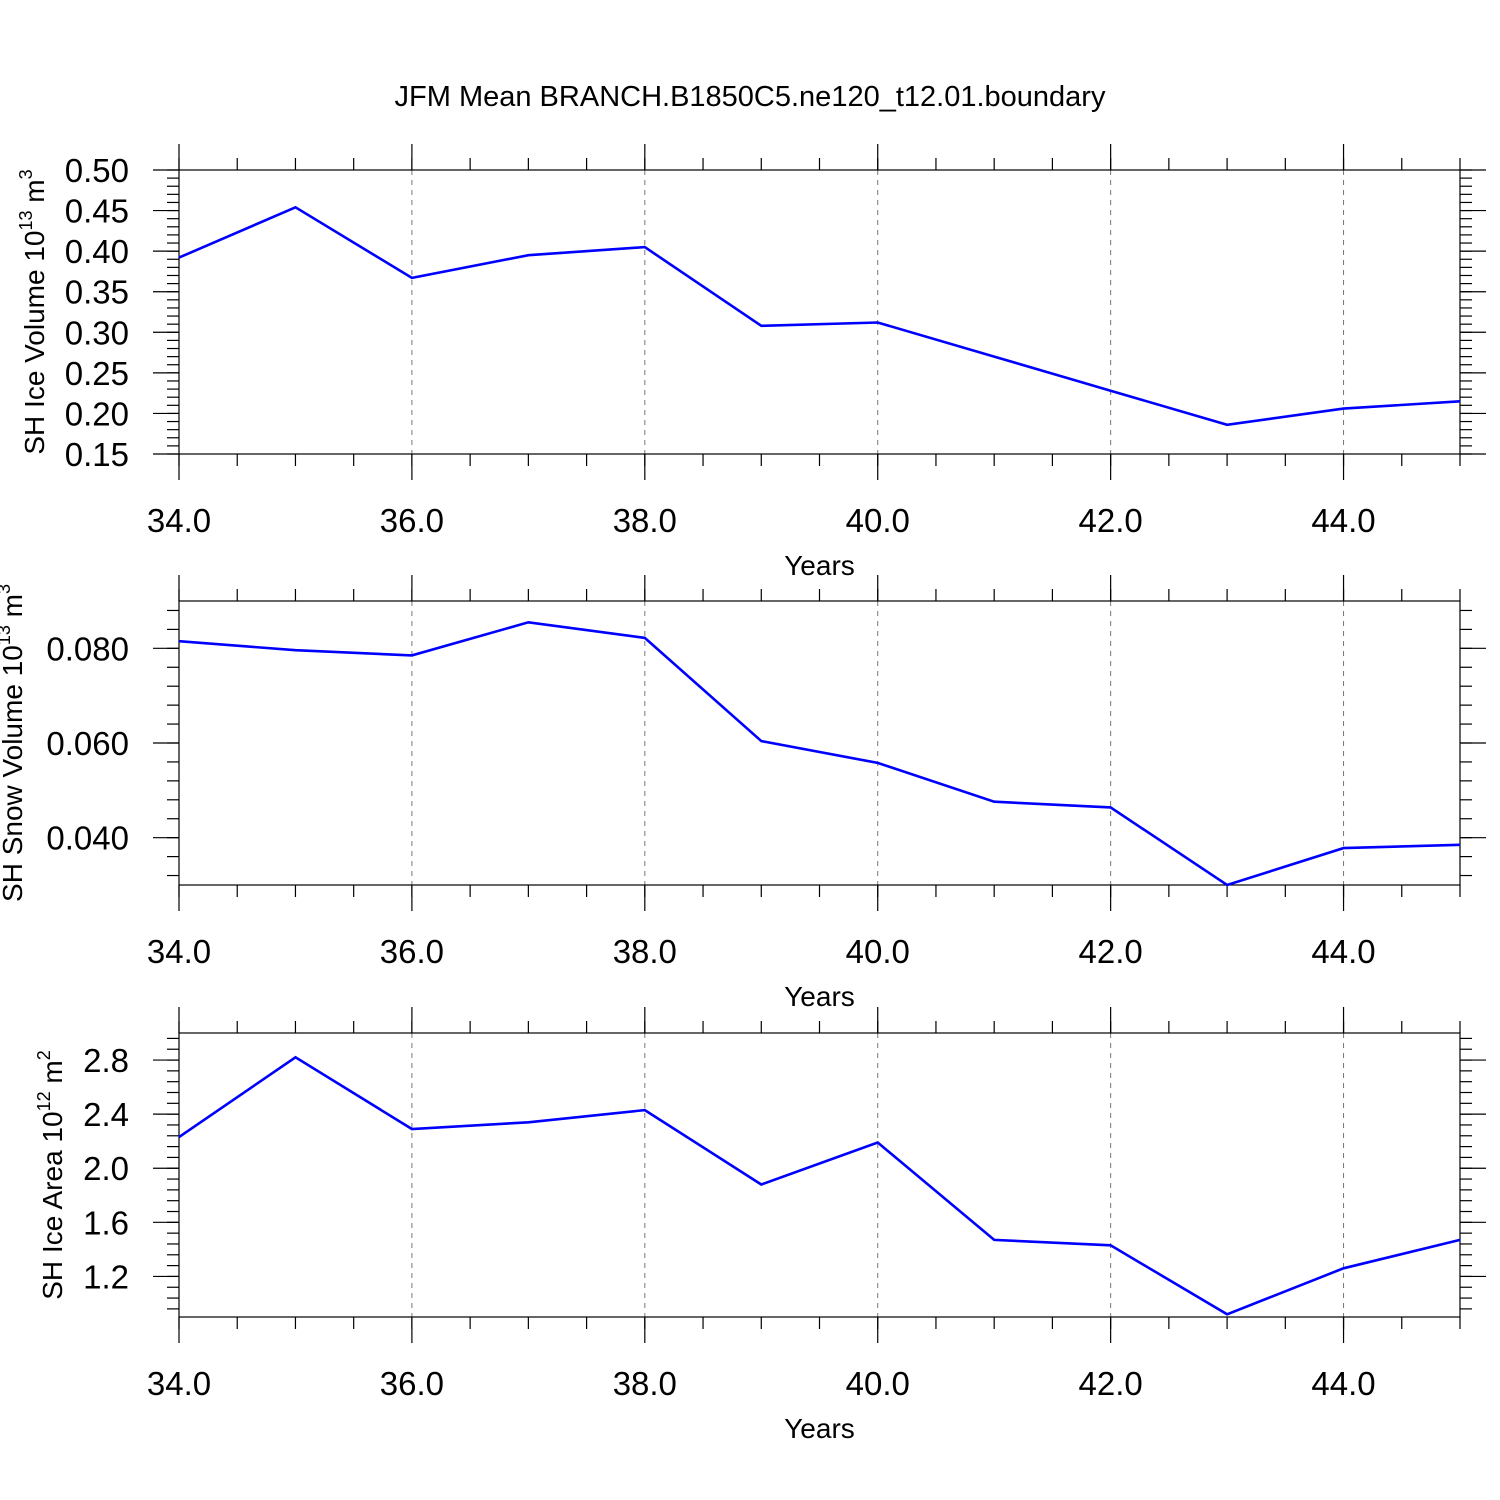  What do you see at coordinates (106, 1222) in the screenshot?
I see `y-tick-label: 1.6` at bounding box center [106, 1222].